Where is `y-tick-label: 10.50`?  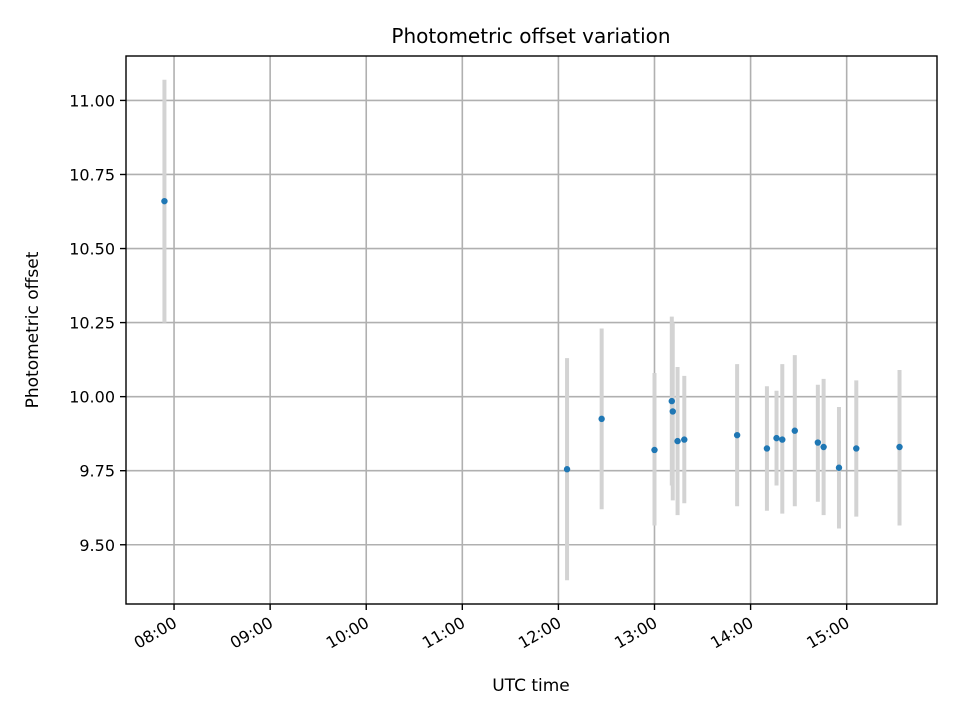 y-tick-label: 10.50 is located at coordinates (92, 249).